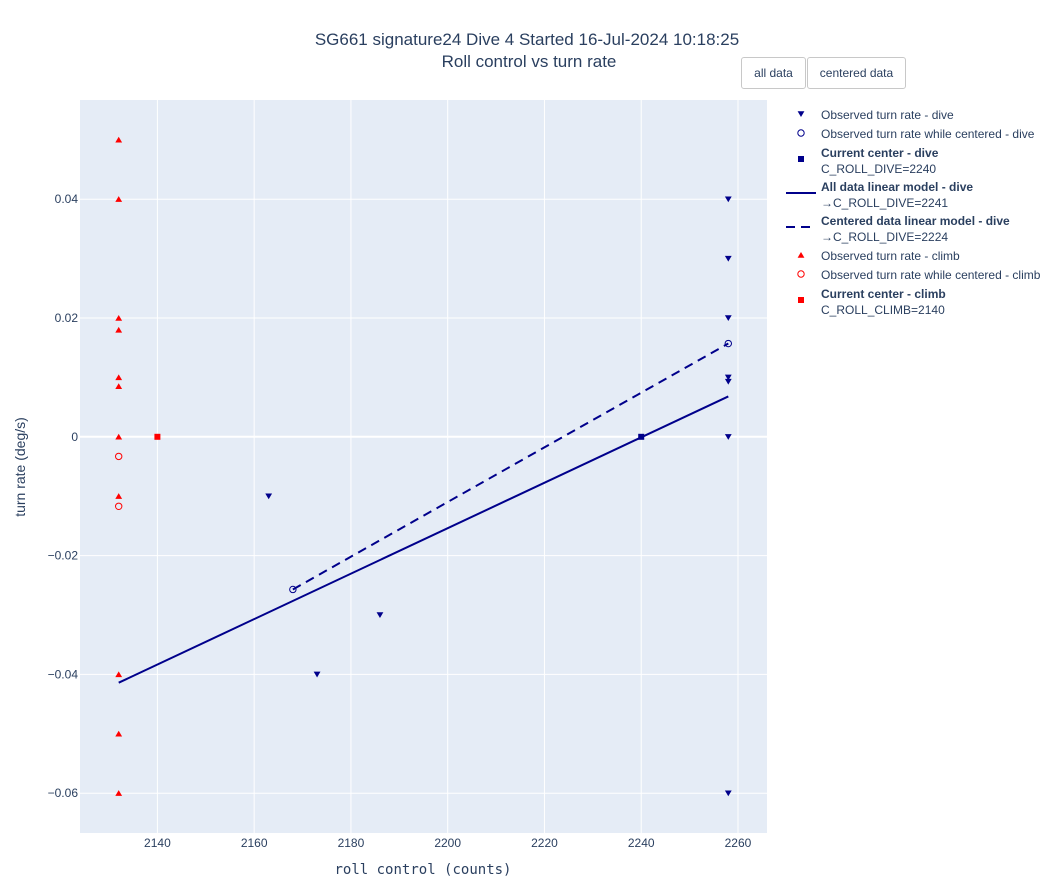 The height and width of the screenshot is (894, 1058). What do you see at coordinates (422, 870) in the screenshot?
I see `x-axis-label: roll control (counts)` at bounding box center [422, 870].